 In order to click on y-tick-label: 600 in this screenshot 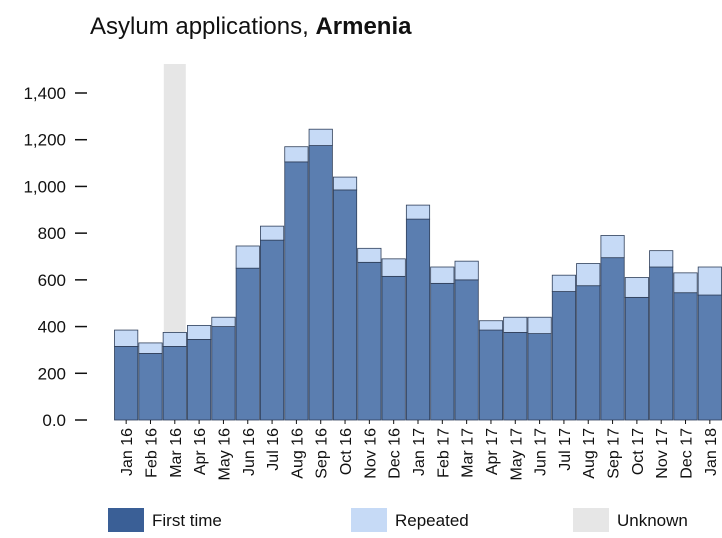, I will do `click(52, 280)`.